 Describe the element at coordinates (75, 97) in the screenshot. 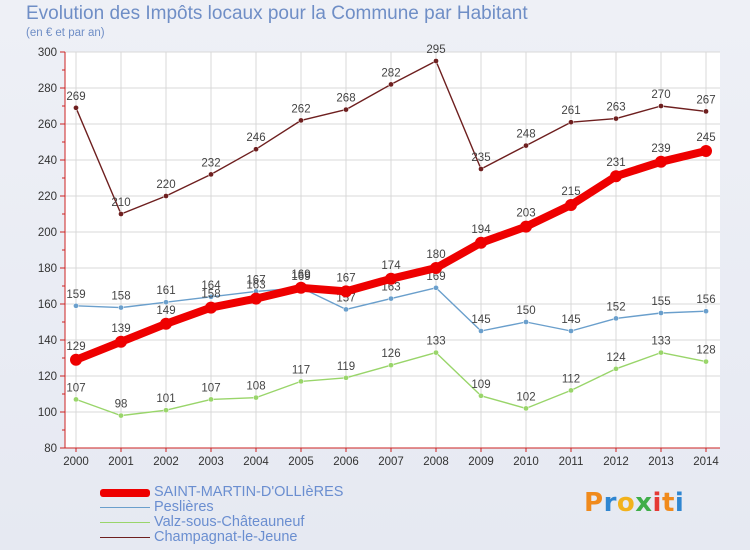

I see `data-label: 269` at that location.